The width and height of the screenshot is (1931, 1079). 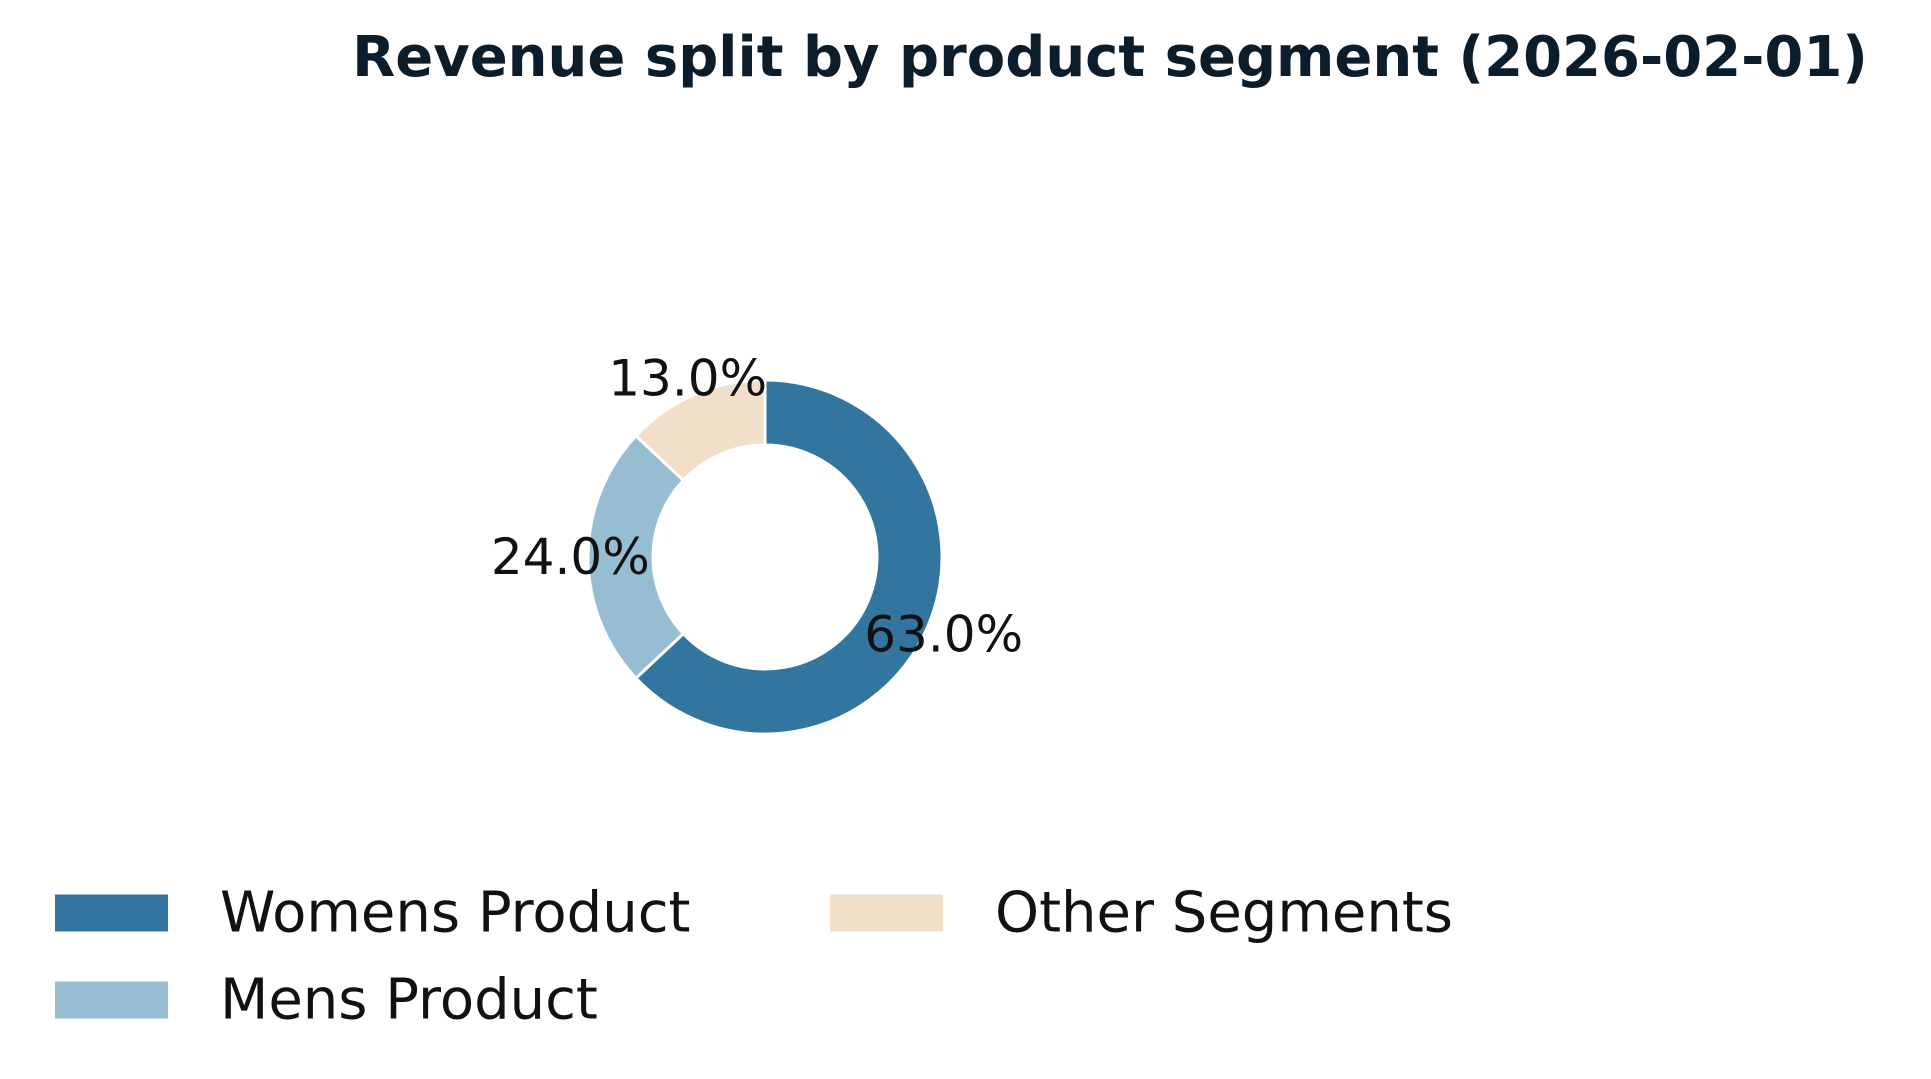 I want to click on slice-value-label: 63.0%, so click(x=943, y=634).